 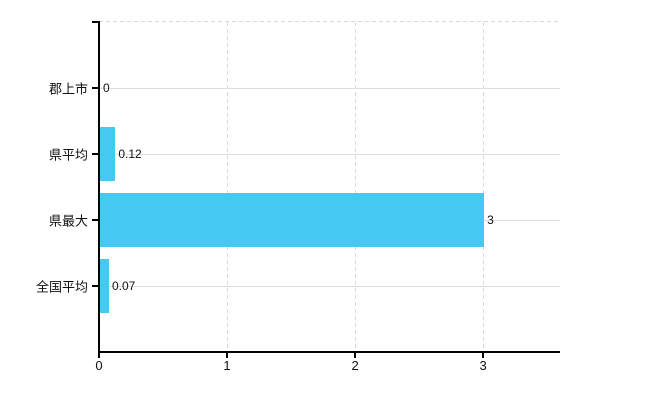 I want to click on x-axis, so click(x=329, y=352).